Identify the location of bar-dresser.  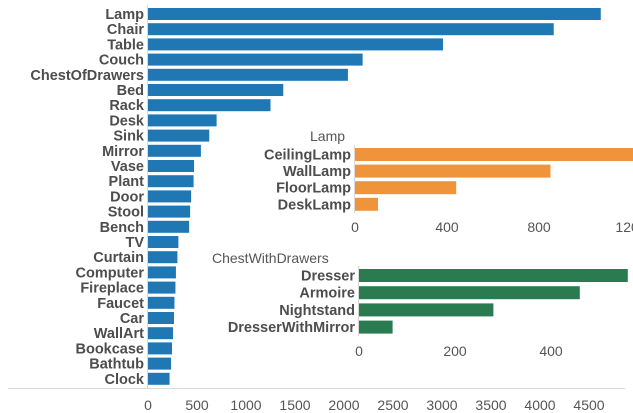
(493, 275).